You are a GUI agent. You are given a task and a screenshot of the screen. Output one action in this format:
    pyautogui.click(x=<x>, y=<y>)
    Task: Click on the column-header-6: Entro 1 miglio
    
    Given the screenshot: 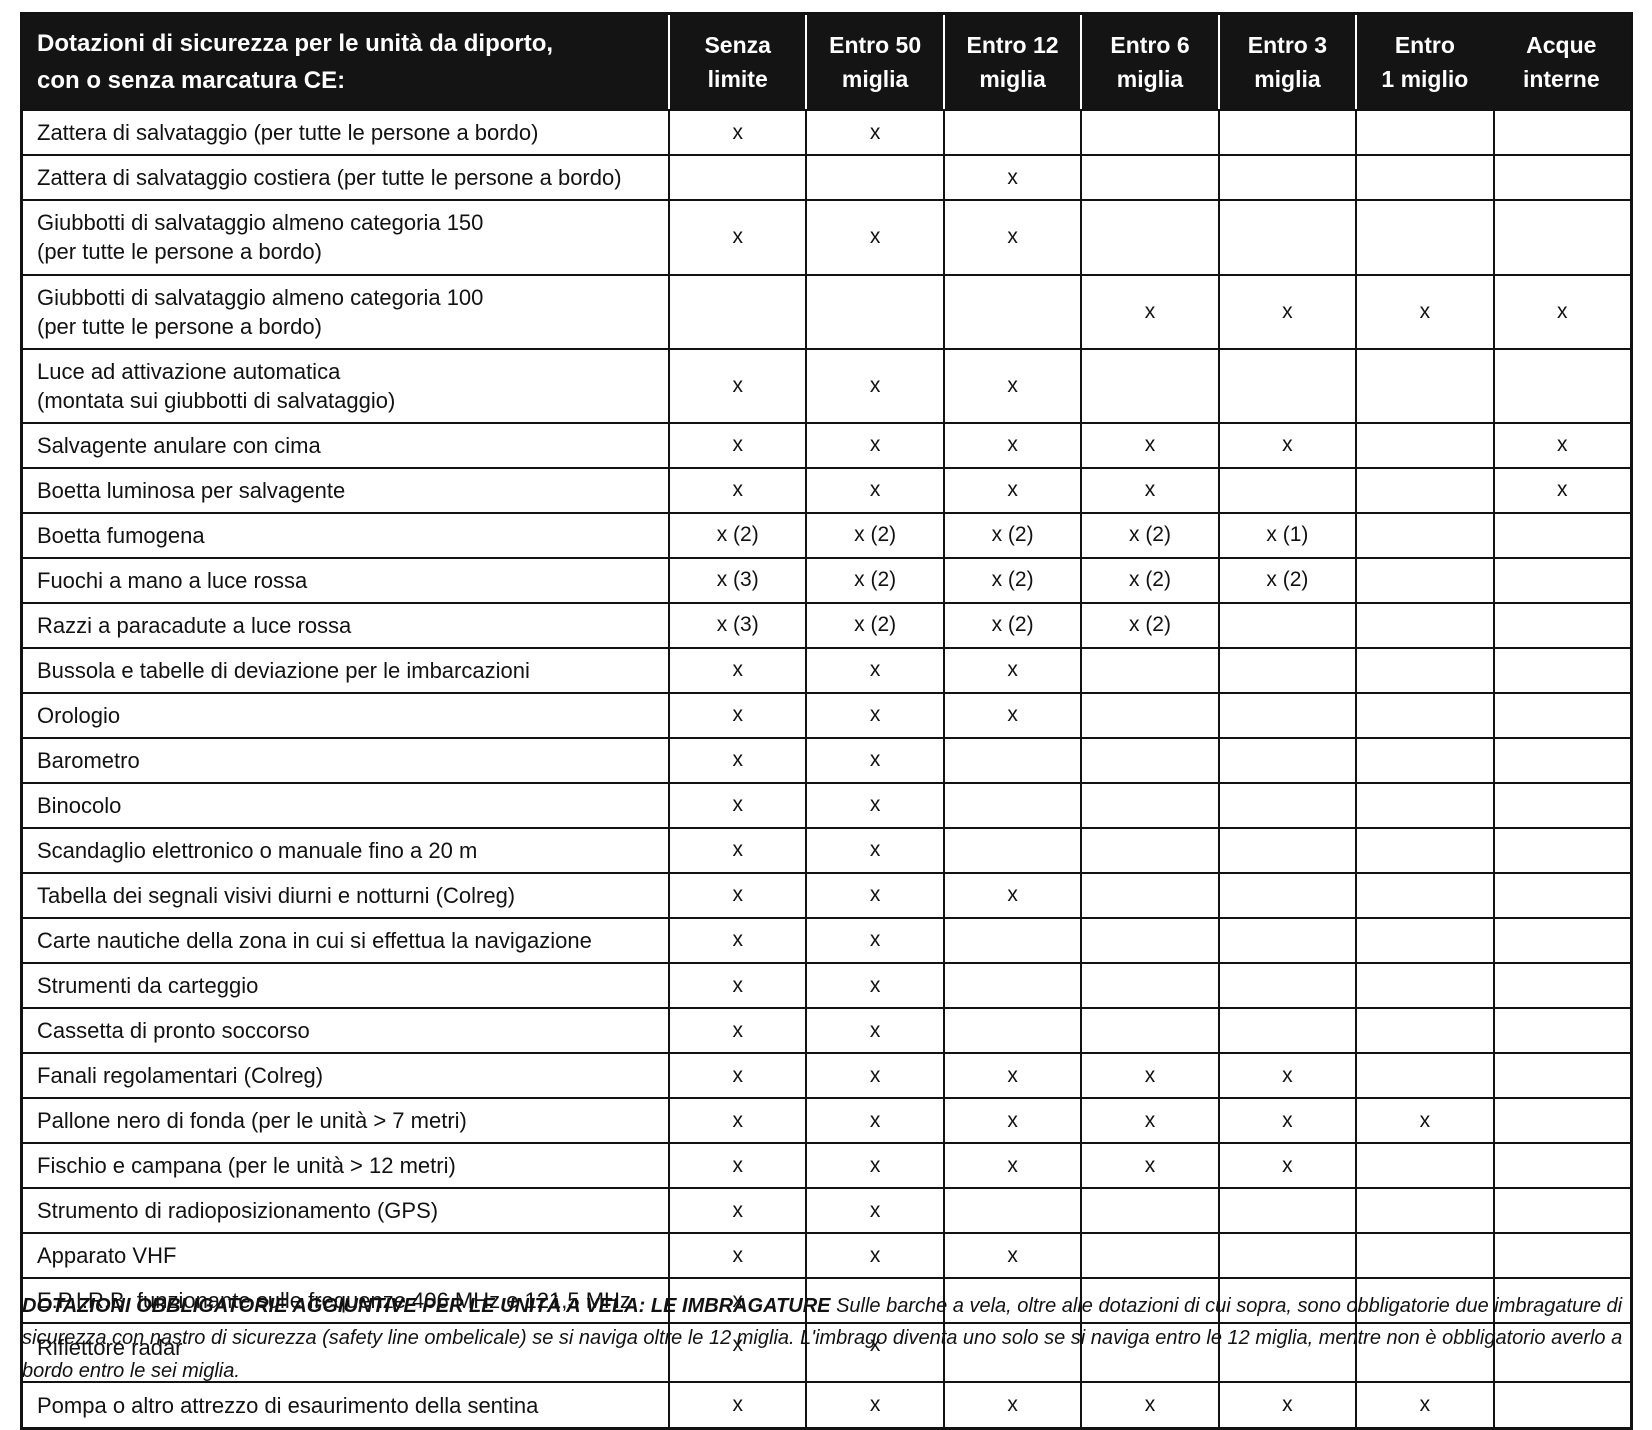 What is the action you would take?
    pyautogui.click(x=1423, y=62)
    